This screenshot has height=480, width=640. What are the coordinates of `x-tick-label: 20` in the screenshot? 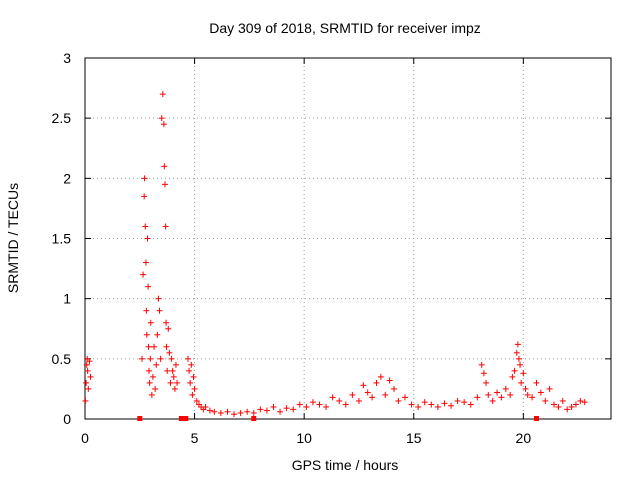 It's located at (524, 438).